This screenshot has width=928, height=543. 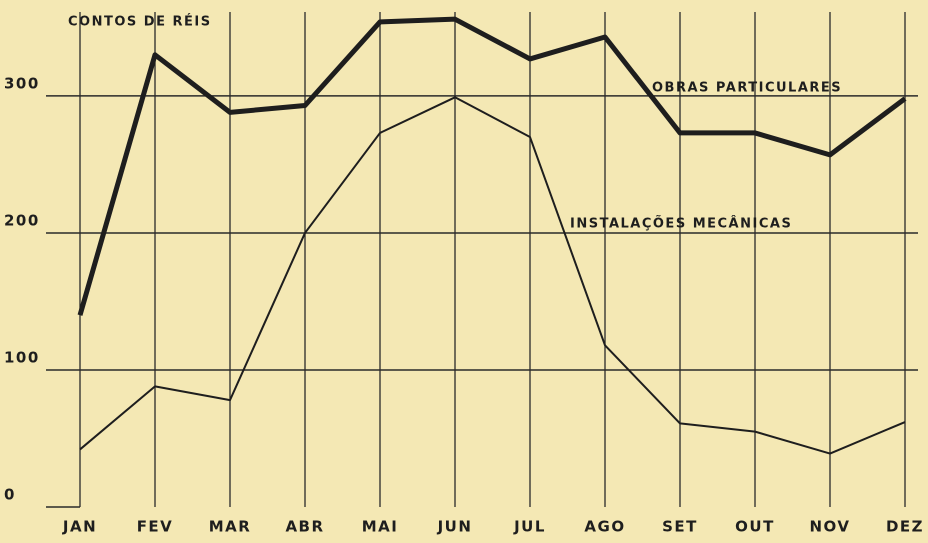 What do you see at coordinates (79, 527) in the screenshot?
I see `x-tick-label: JAN` at bounding box center [79, 527].